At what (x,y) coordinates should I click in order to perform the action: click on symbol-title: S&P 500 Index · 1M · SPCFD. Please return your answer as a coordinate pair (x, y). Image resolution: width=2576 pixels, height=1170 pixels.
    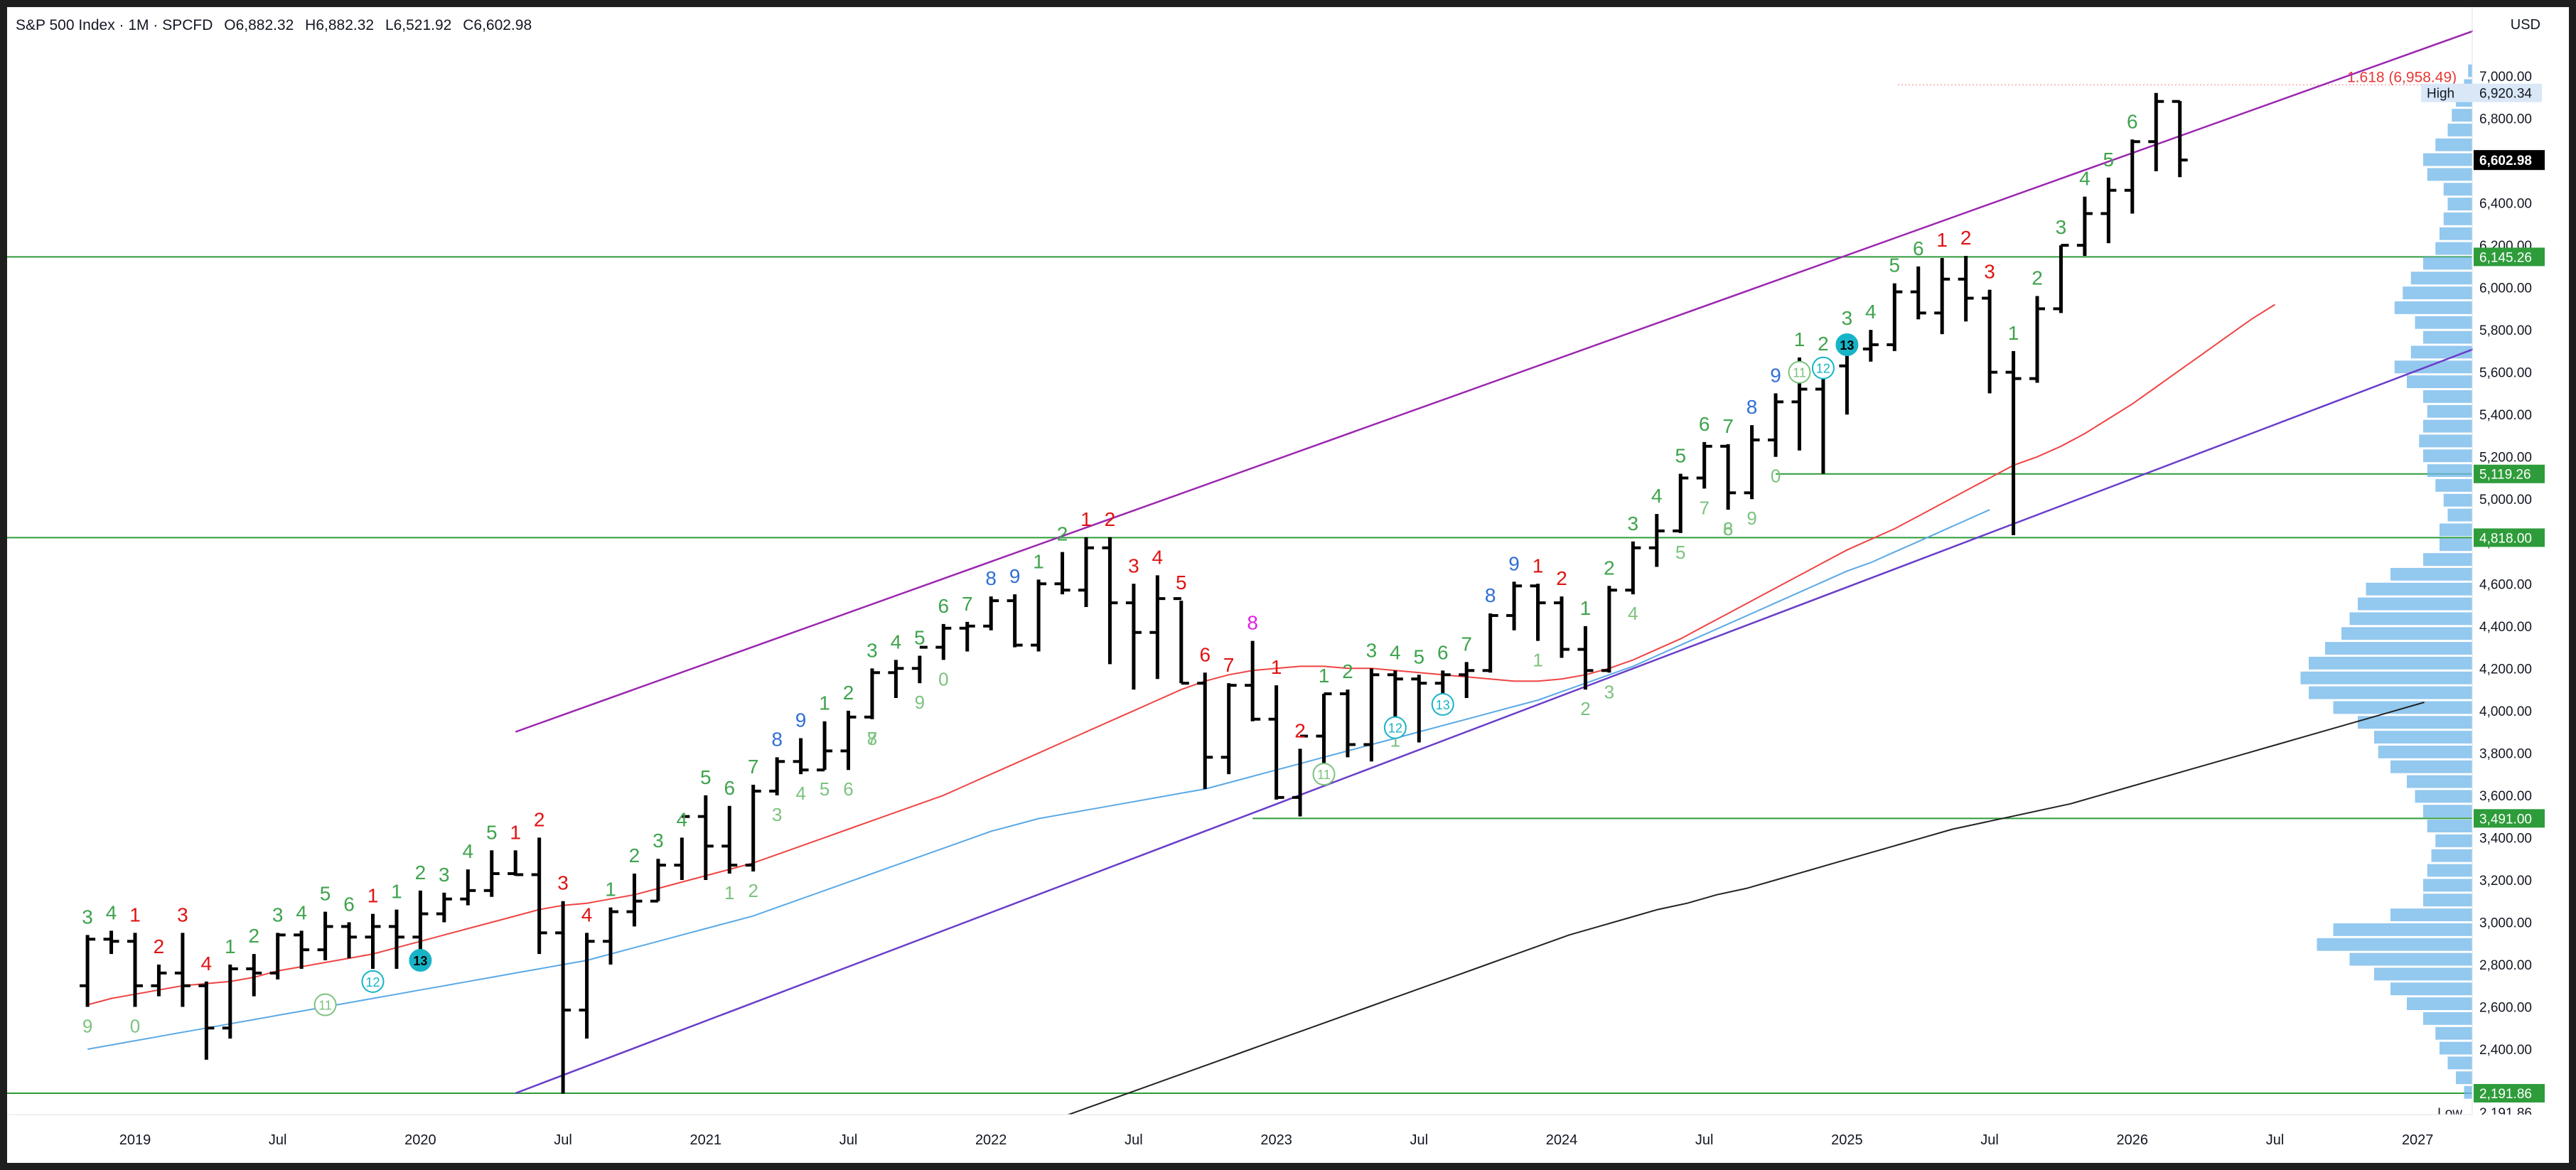
    Looking at the image, I should click on (114, 25).